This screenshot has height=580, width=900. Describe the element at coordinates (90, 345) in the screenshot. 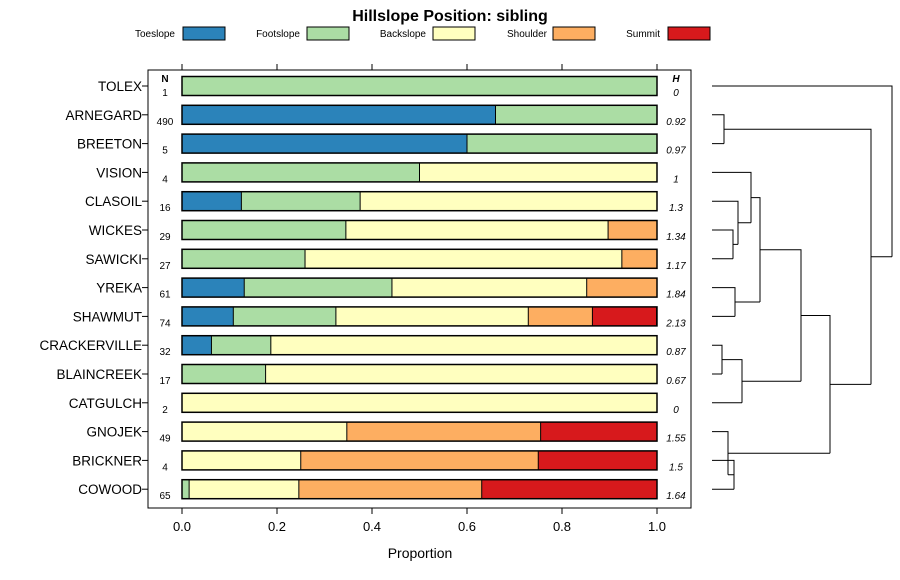

I see `row-label: CRACKERVILLE` at that location.